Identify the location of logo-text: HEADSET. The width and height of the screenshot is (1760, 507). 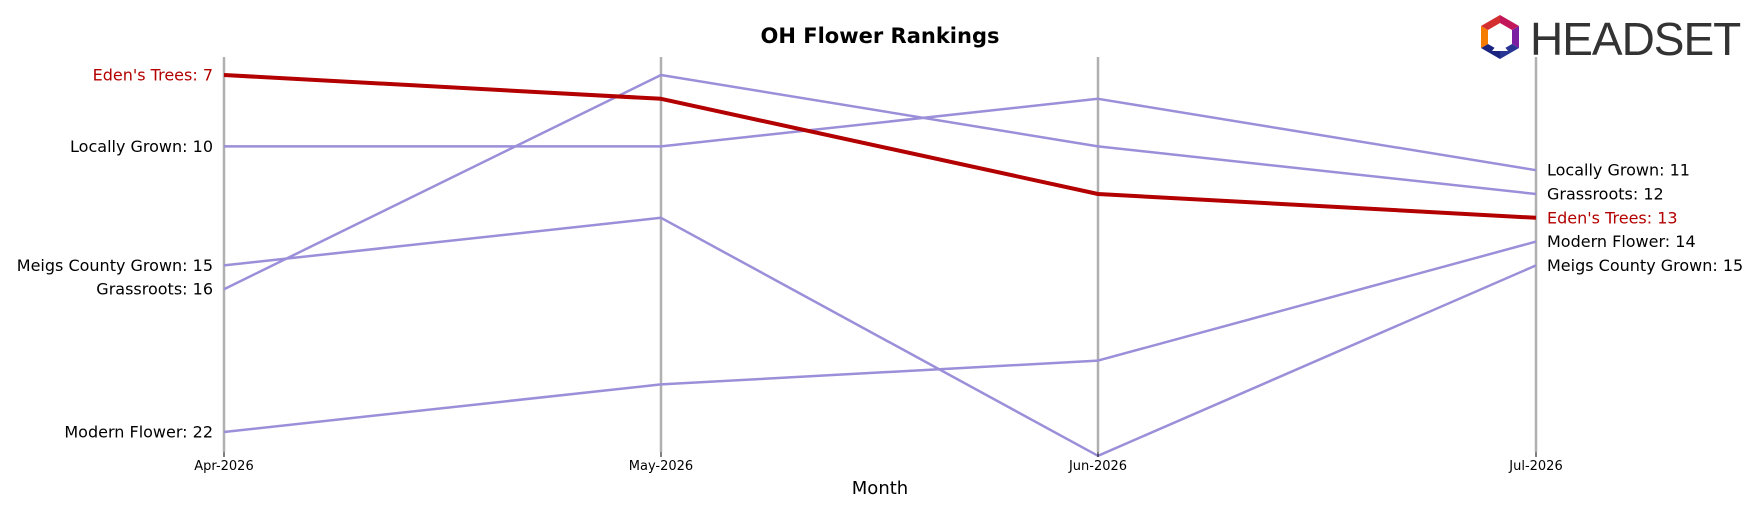
(1635, 39).